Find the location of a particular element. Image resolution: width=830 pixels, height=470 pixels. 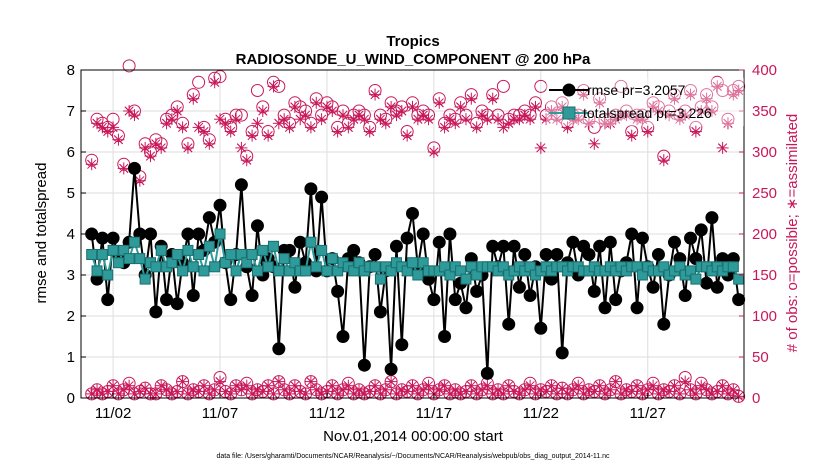

legend-spread-label: totalspread pr=3.226 is located at coordinates (647, 113).